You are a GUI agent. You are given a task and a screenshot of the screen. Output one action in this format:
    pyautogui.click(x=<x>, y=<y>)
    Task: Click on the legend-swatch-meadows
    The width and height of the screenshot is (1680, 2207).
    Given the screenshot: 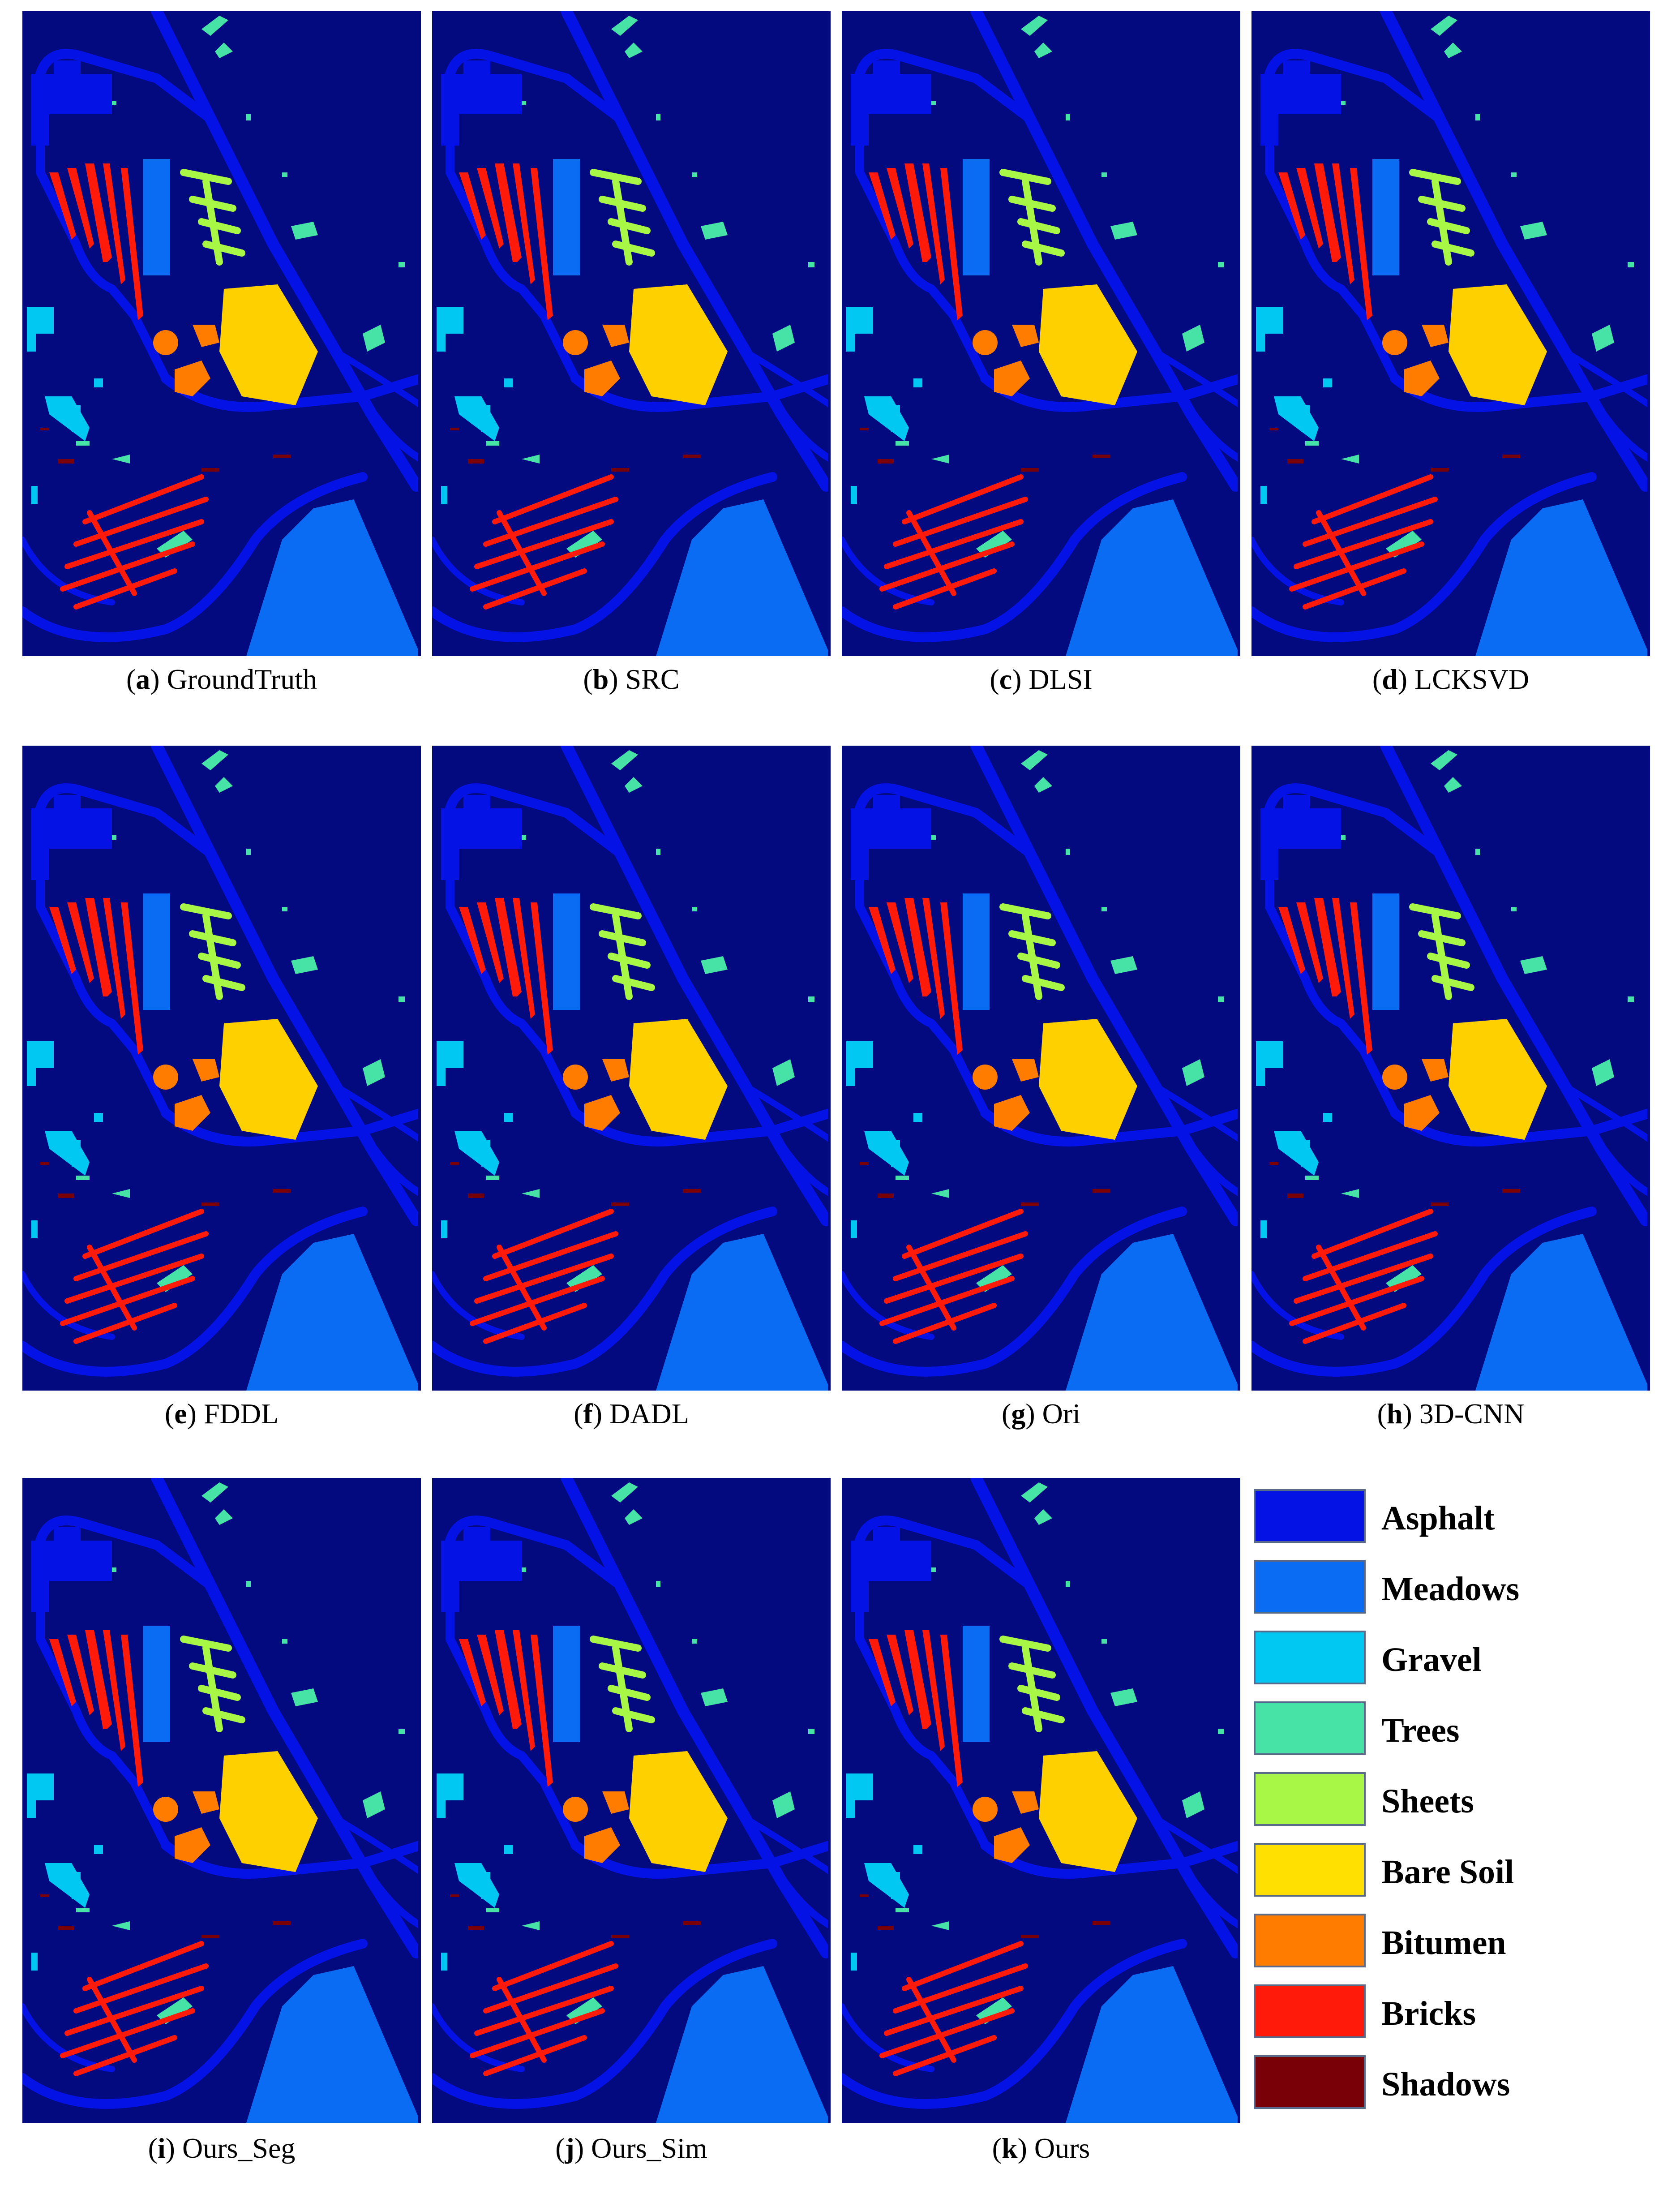 What is the action you would take?
    pyautogui.click(x=1310, y=1587)
    